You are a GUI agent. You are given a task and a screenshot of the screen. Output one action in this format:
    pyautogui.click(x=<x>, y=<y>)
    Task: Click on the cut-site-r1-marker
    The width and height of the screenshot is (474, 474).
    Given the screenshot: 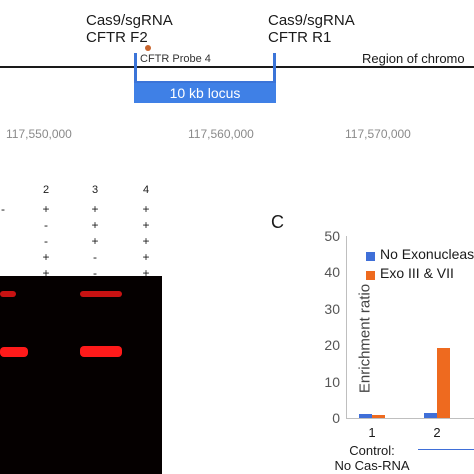 What is the action you would take?
    pyautogui.click(x=274, y=67)
    